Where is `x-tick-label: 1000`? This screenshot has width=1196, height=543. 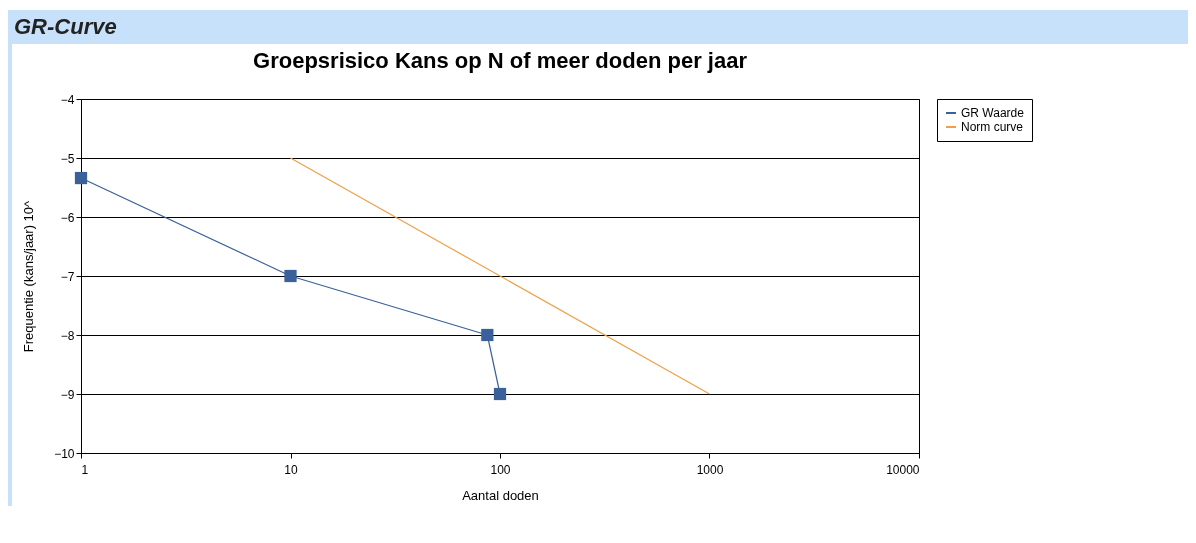 x-tick-label: 1000 is located at coordinates (710, 469).